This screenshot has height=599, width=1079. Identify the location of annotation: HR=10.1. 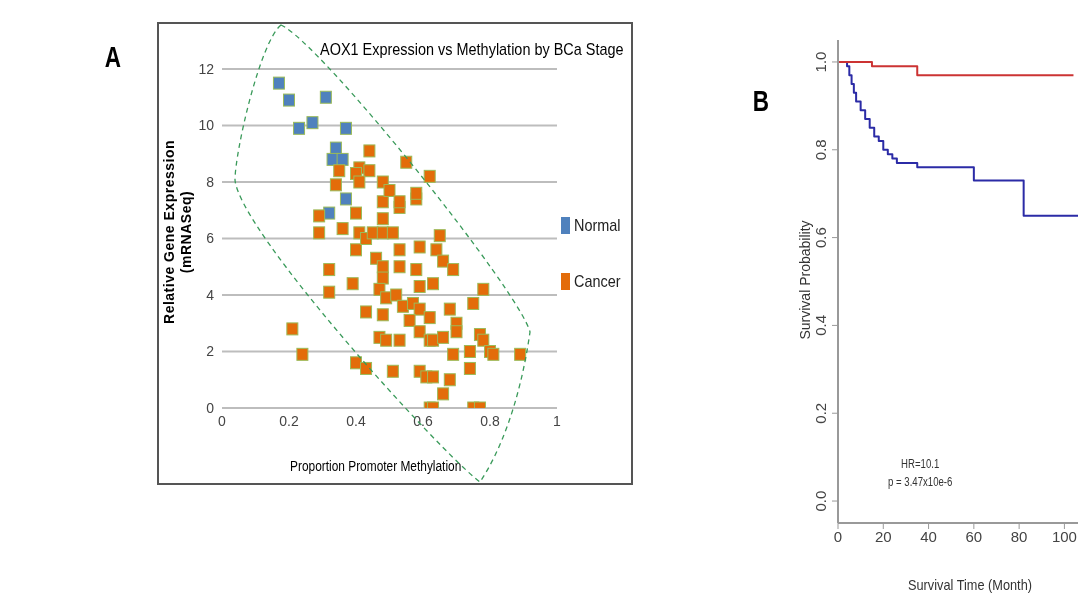
(920, 464).